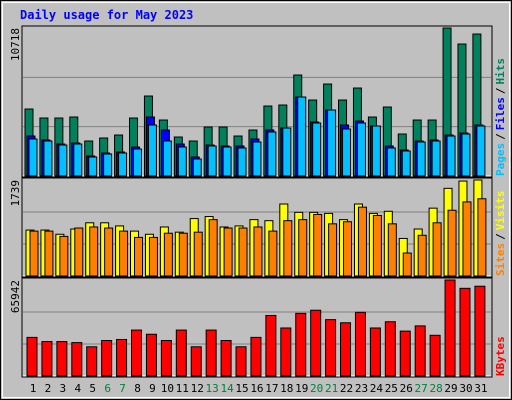 The width and height of the screenshot is (512, 400). Describe the element at coordinates (197, 388) in the screenshot. I see `x-tick-label: 12` at that location.